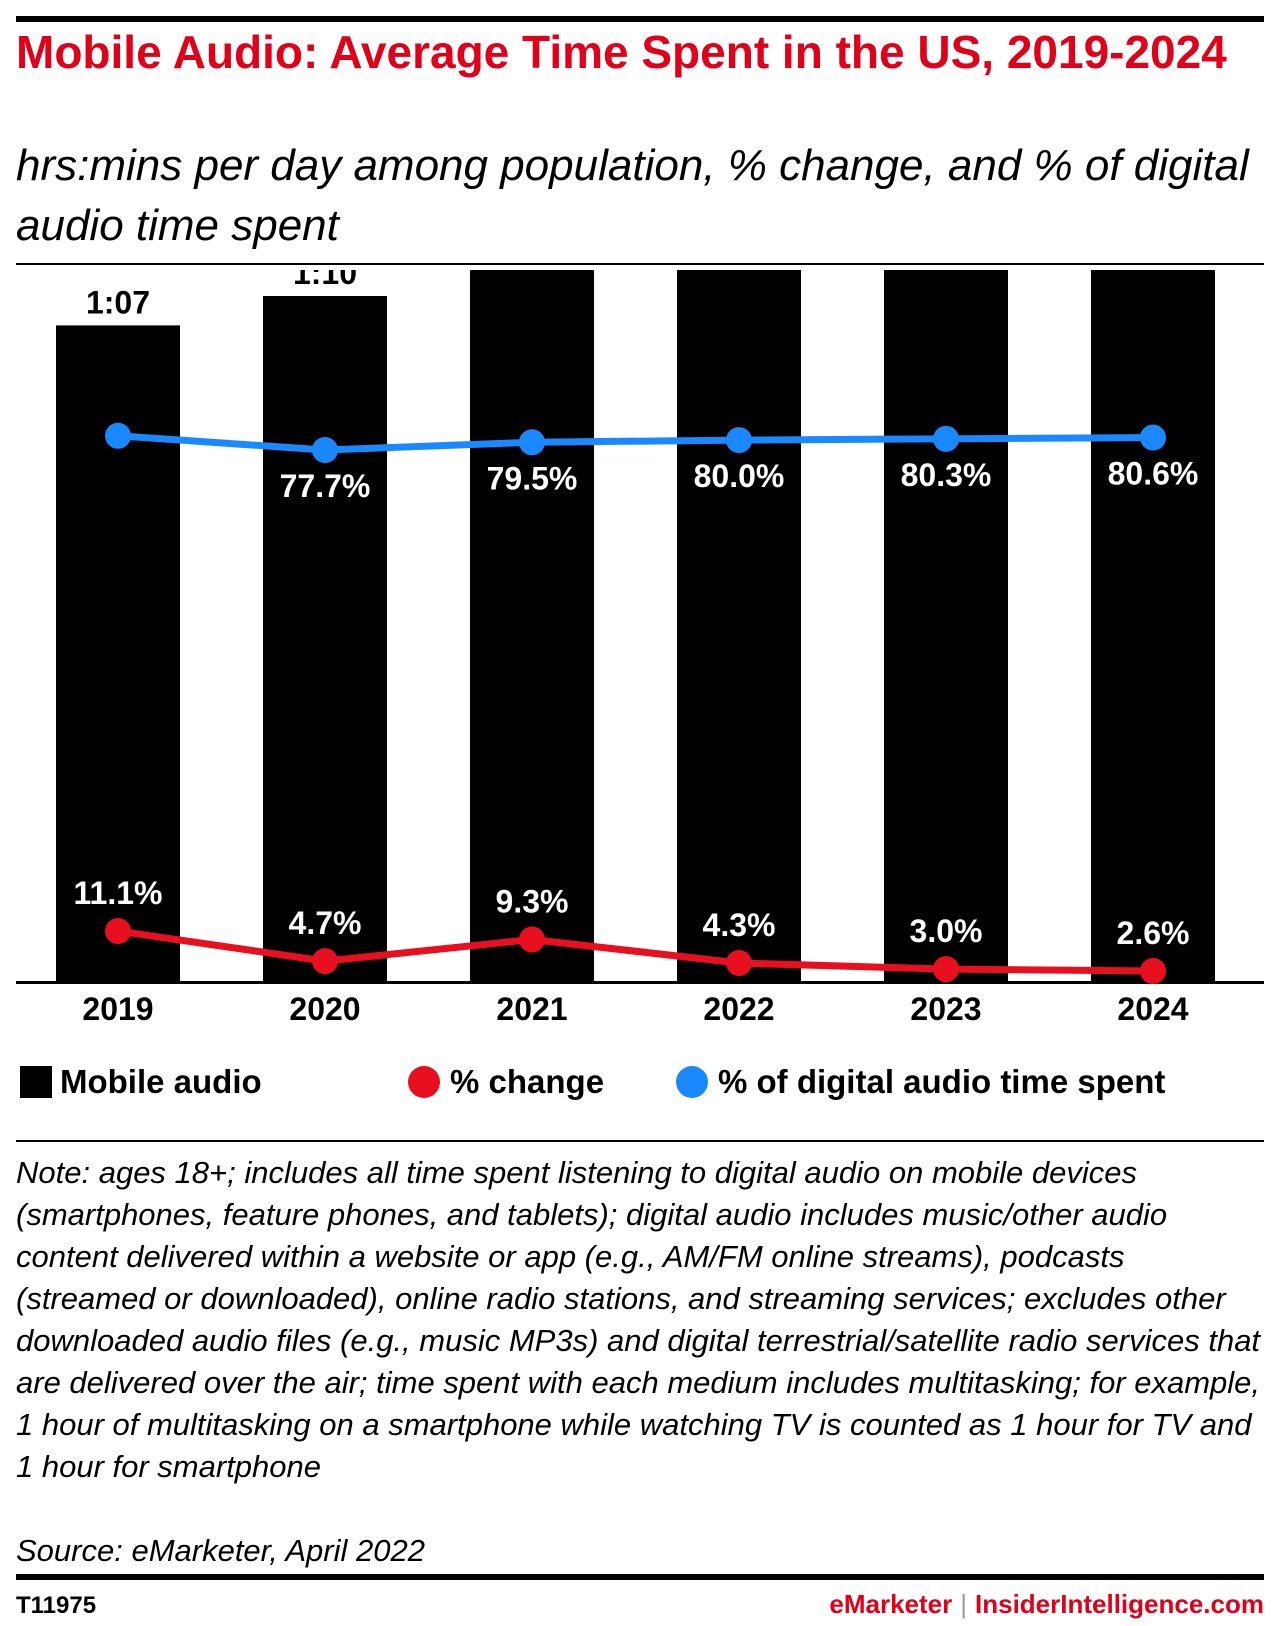  Describe the element at coordinates (739, 963) in the screenshot. I see `change-point-2022` at that location.